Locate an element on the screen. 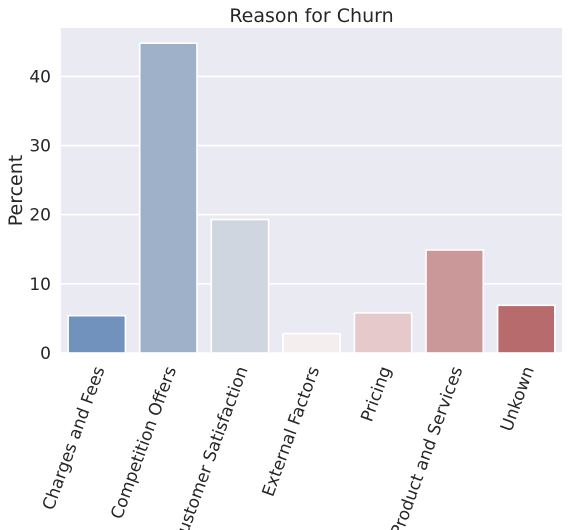 This screenshot has width=569, height=530. x-tick-label: Customer Satisfaction is located at coordinates (211, 447).